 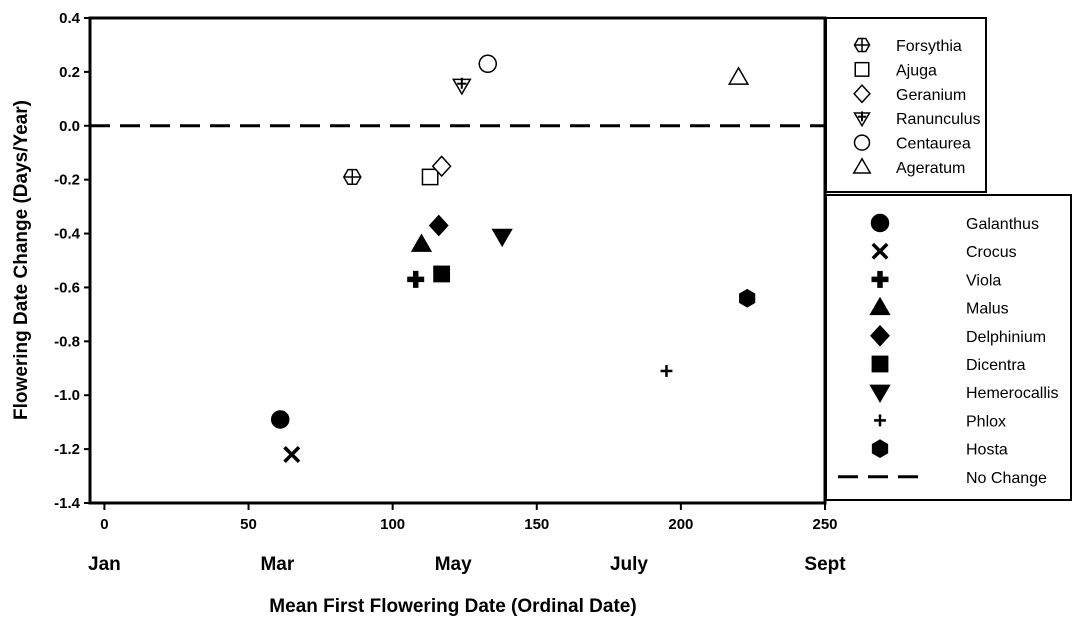 I want to click on legend-marker-hemerocallis, so click(x=880, y=394).